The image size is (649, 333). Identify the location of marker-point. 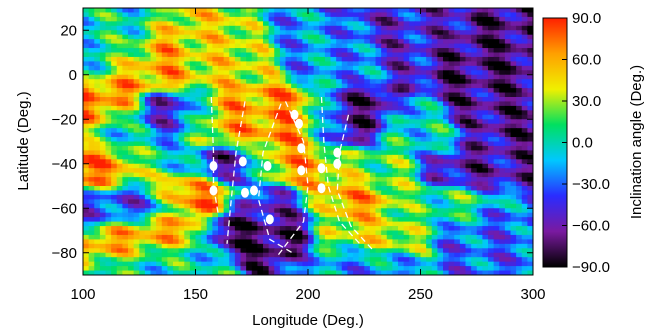
(267, 166).